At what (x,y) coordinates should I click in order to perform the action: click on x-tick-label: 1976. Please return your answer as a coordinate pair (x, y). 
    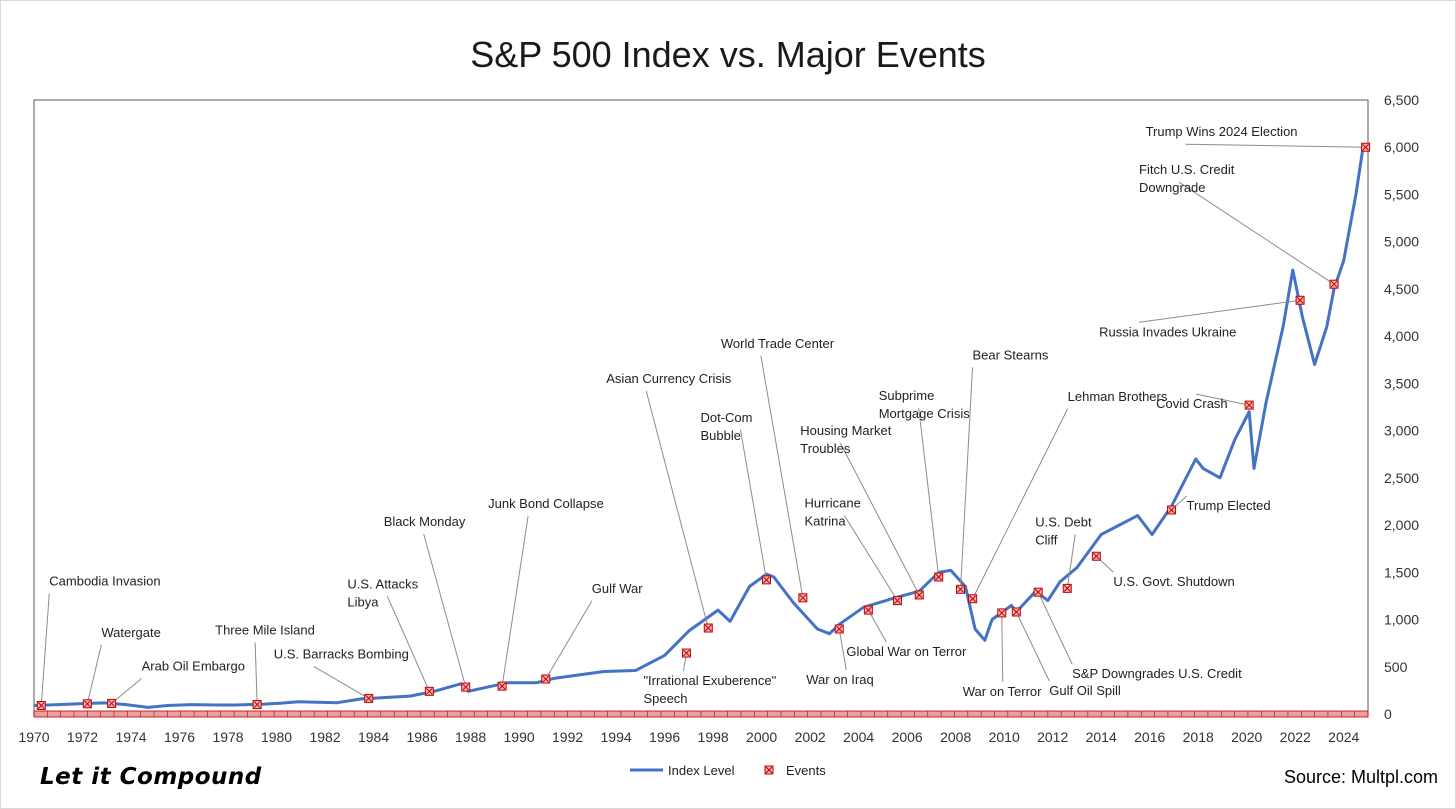
    Looking at the image, I should click on (179, 737).